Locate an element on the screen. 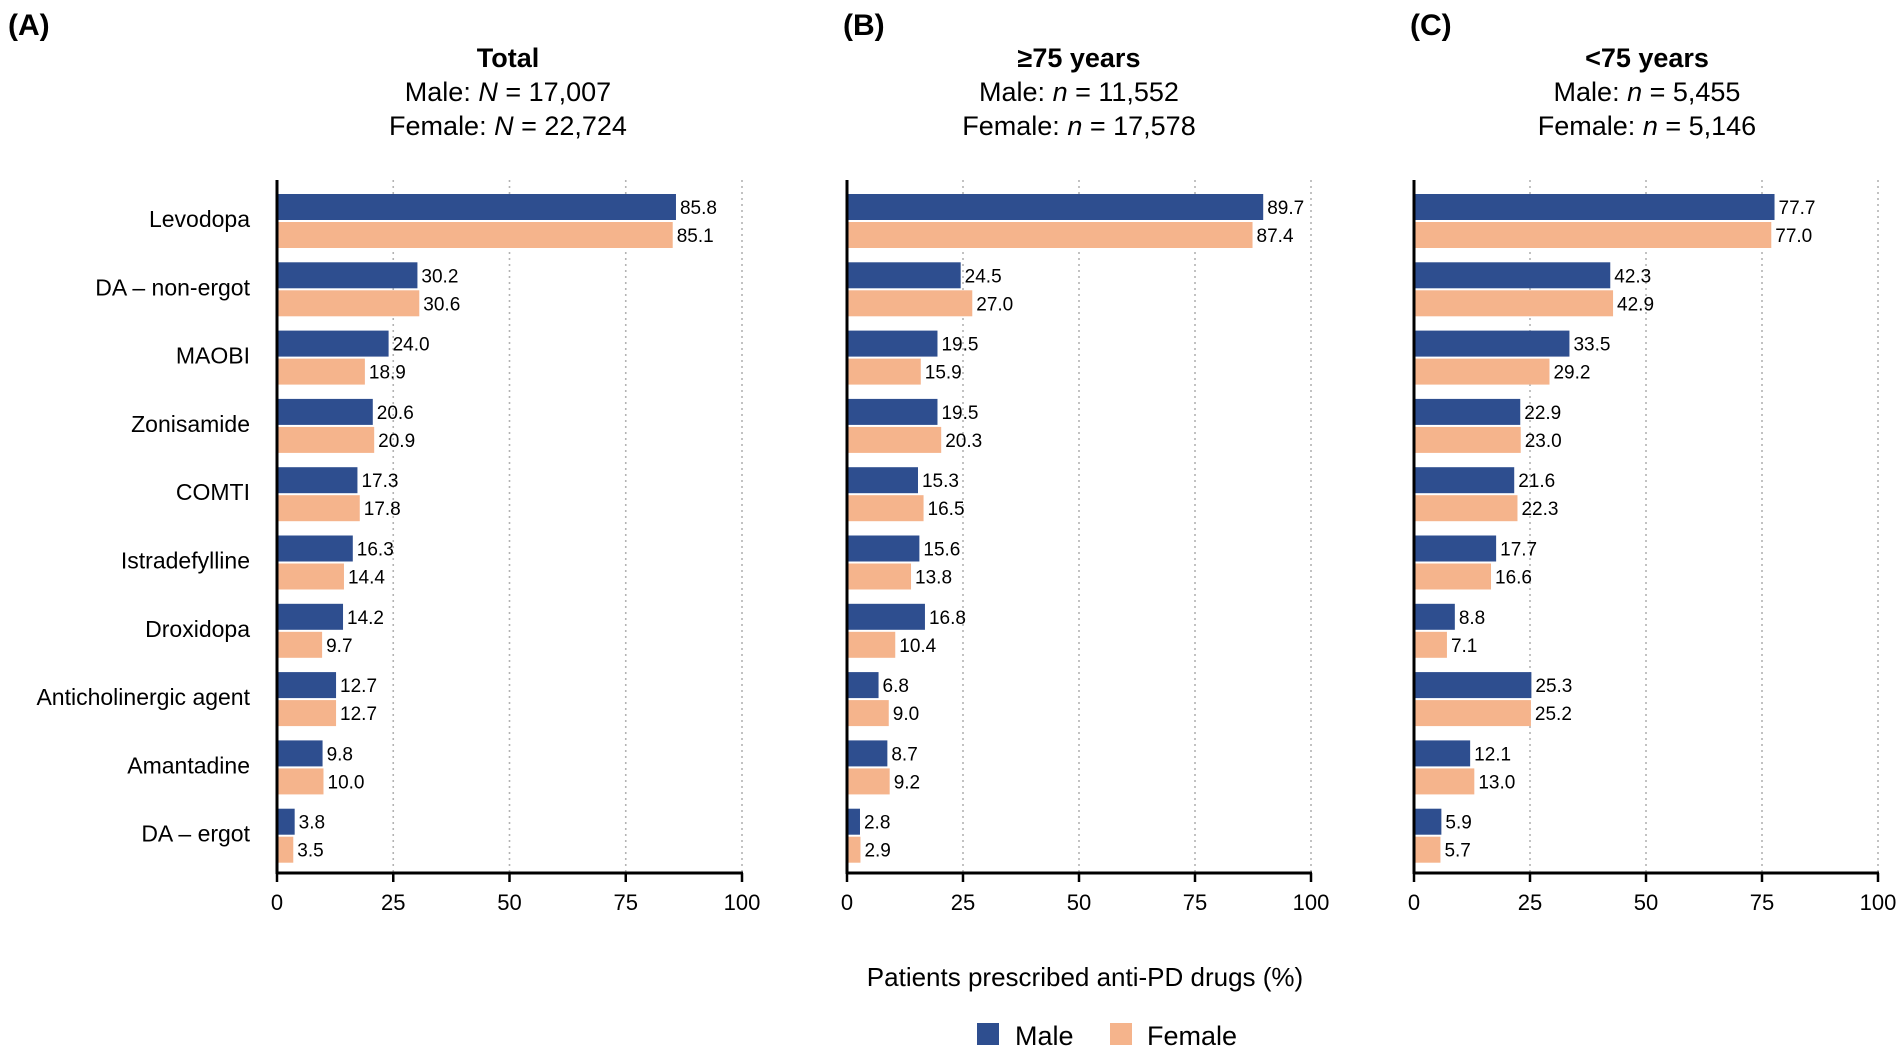 This screenshot has height=1049, width=1902. value-label-male: 89.7 is located at coordinates (1285, 208).